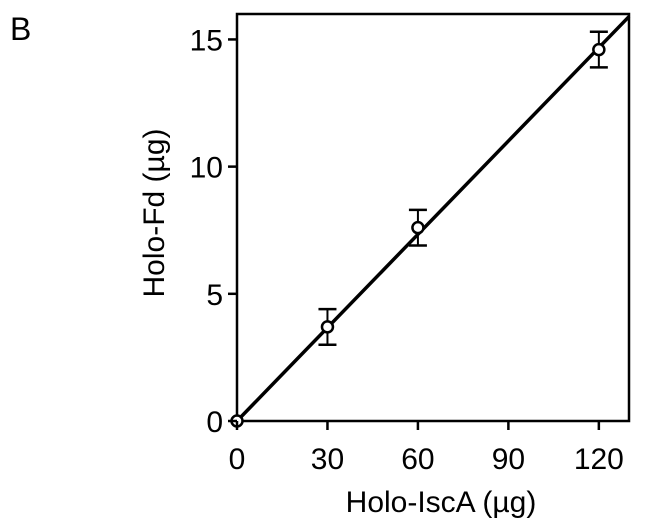  I want to click on x-axis-ticks: 0 30 60 90 120, so click(426, 448).